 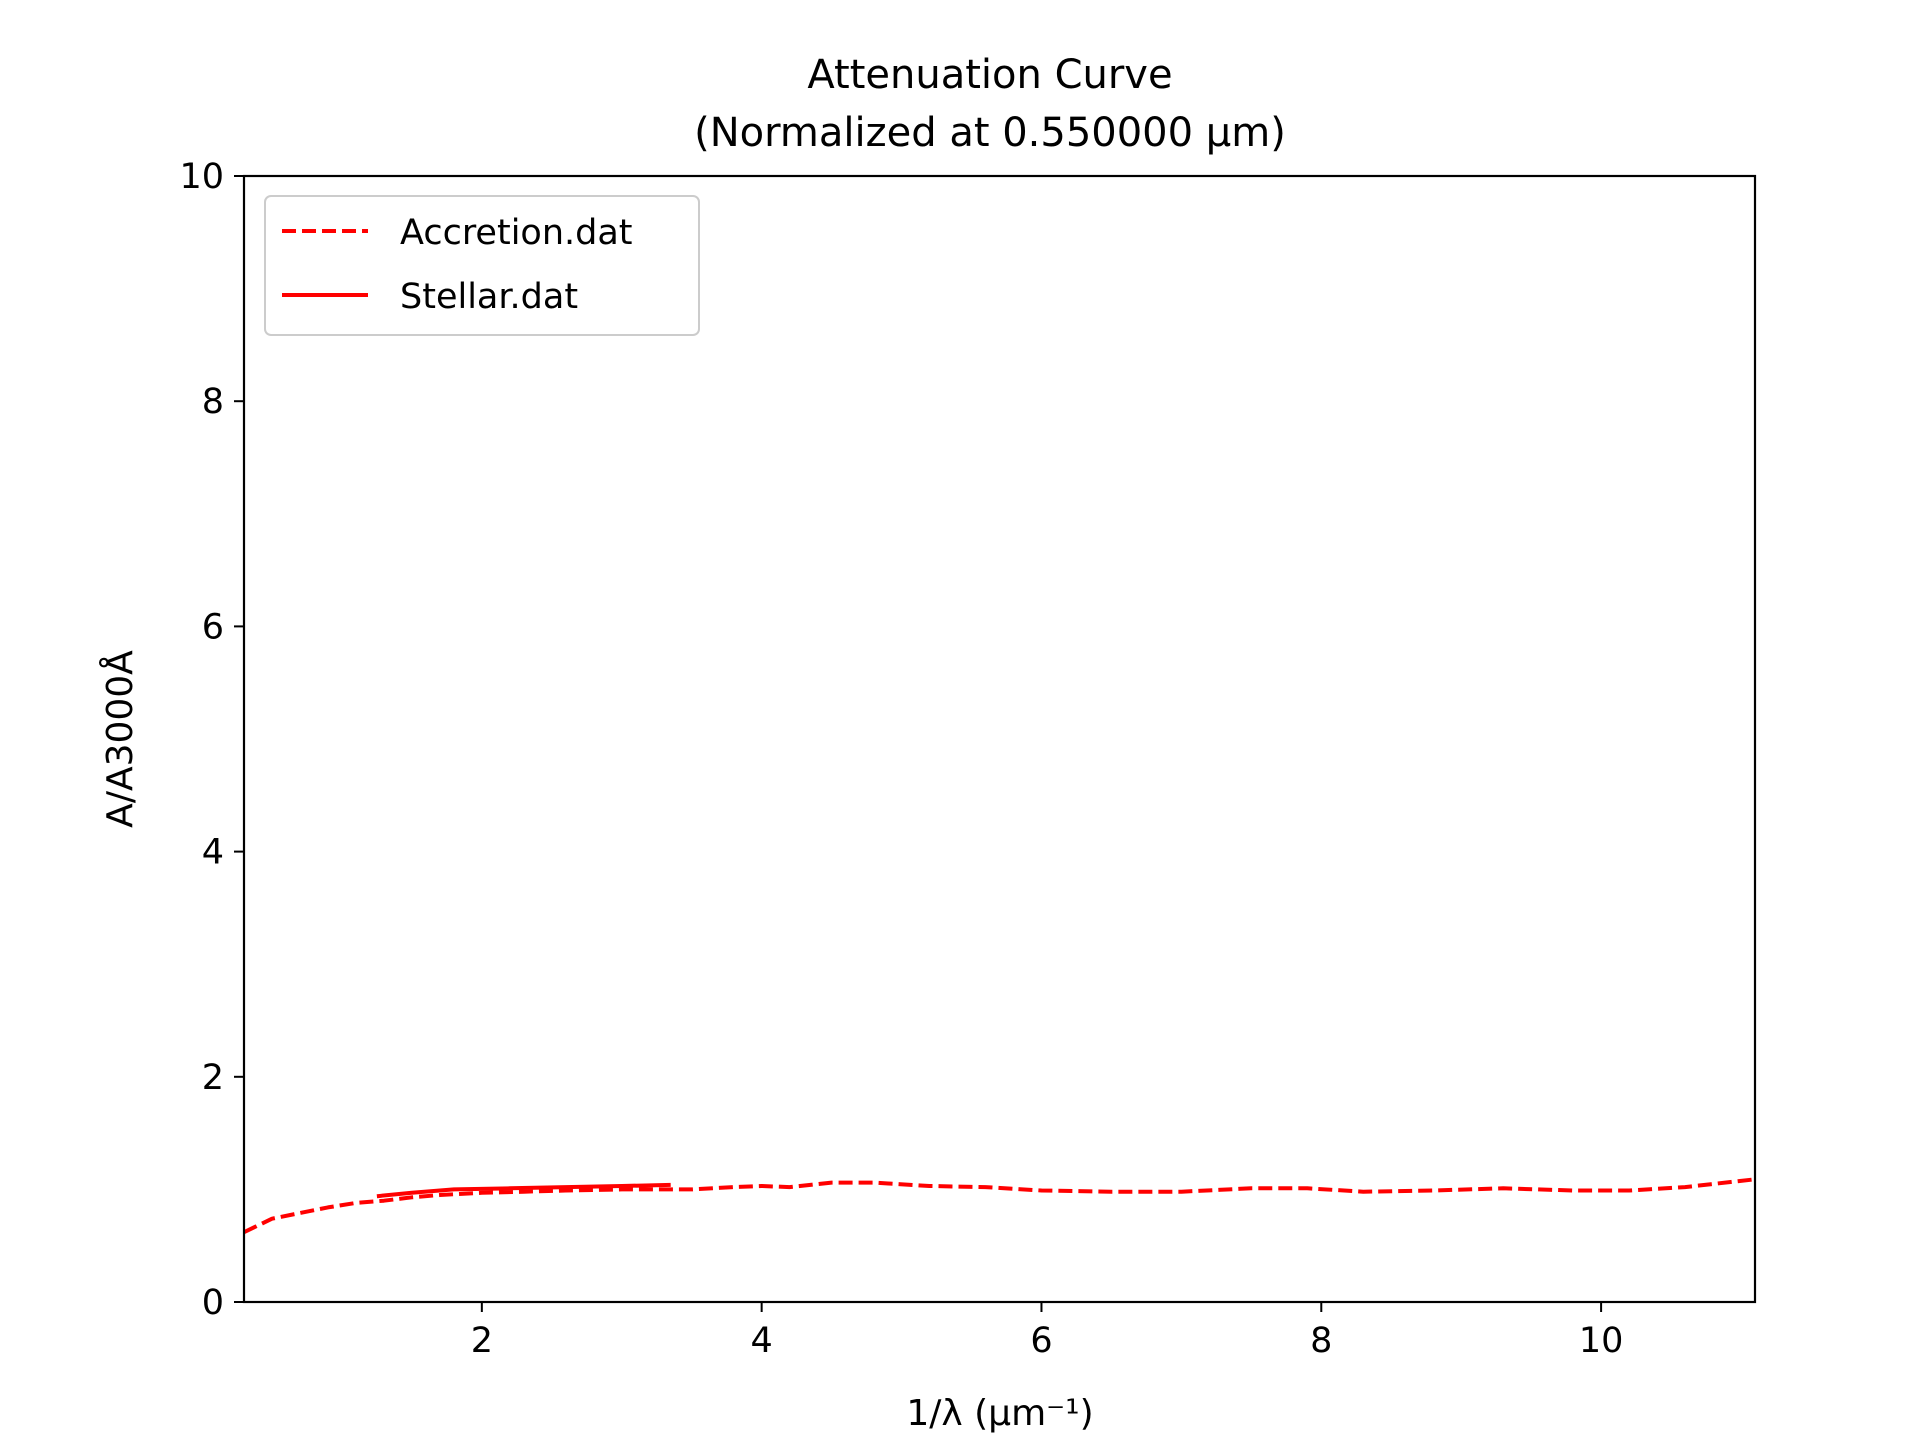 I want to click on legend-label-accretion: Accretion.dat, so click(x=516, y=233).